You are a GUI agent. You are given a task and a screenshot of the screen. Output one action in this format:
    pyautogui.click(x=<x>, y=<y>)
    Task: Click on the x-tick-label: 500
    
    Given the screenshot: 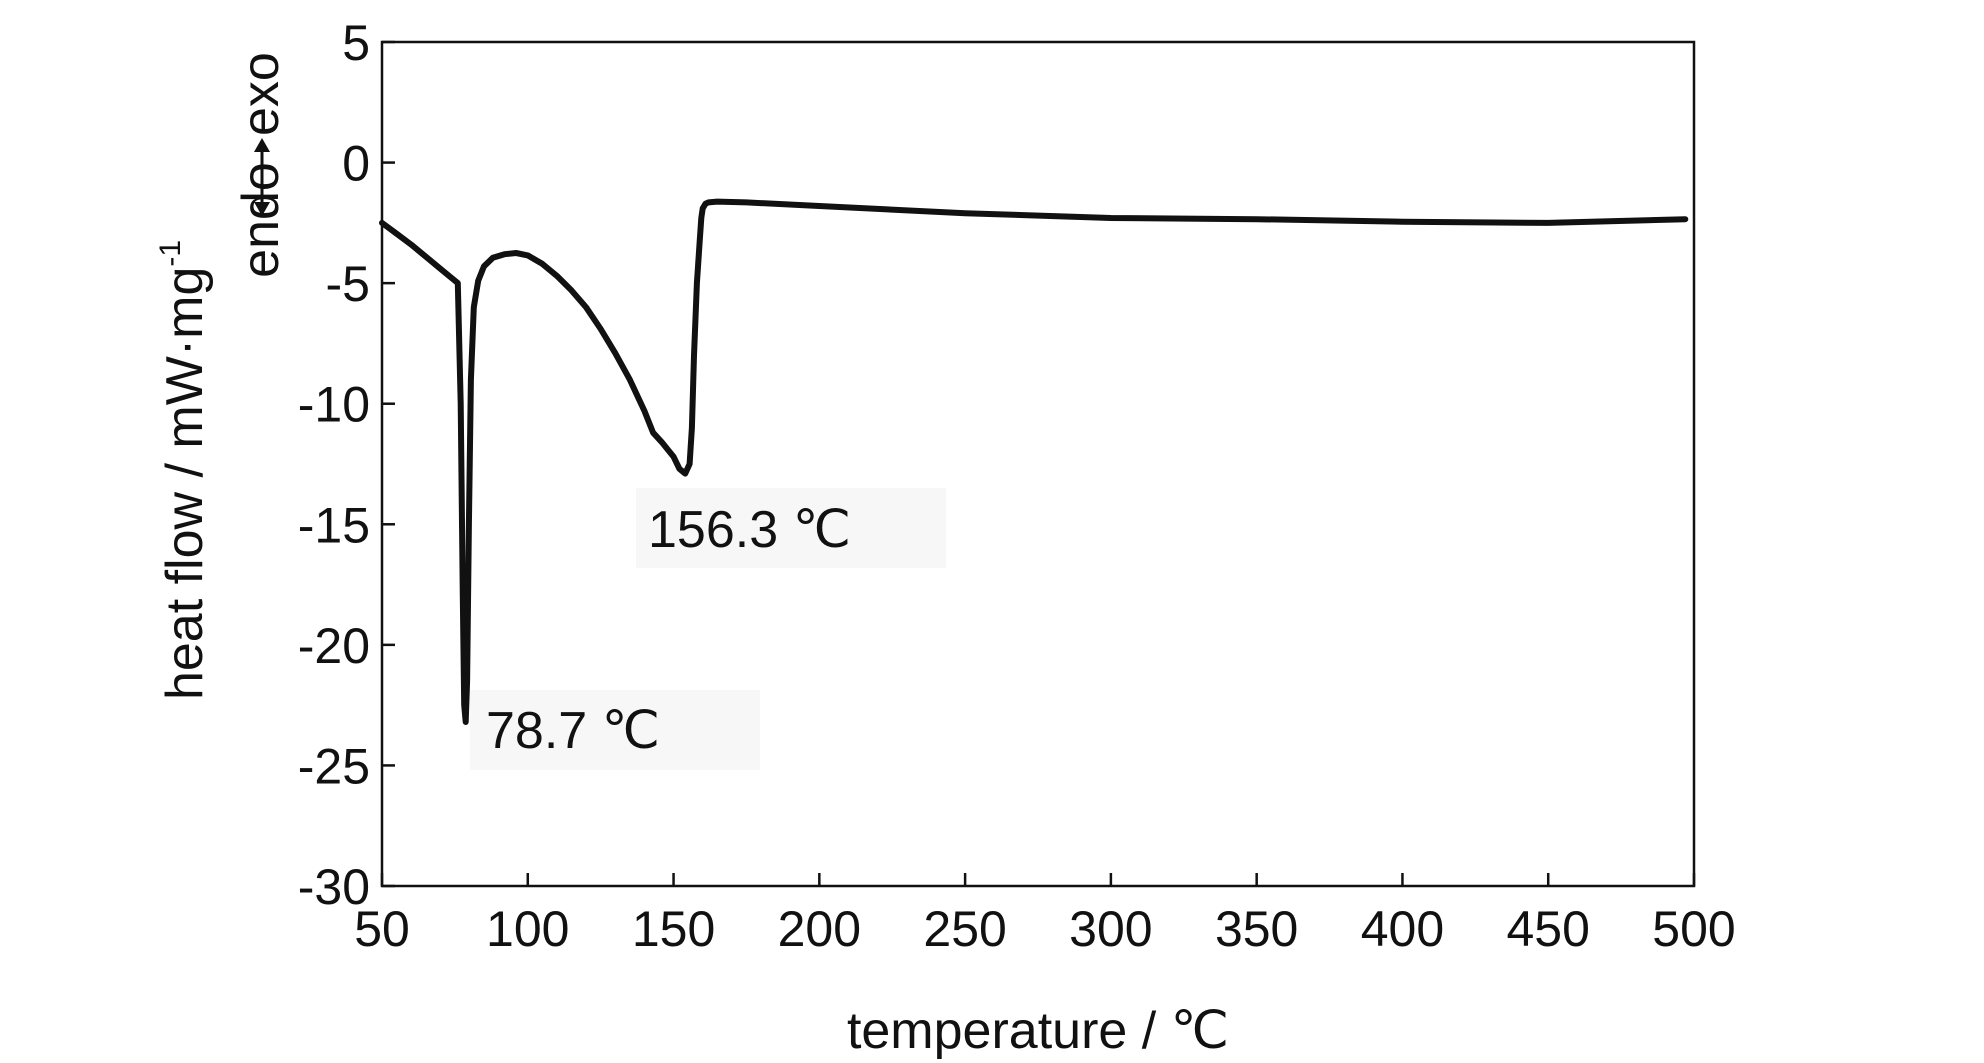 What is the action you would take?
    pyautogui.click(x=1693, y=929)
    